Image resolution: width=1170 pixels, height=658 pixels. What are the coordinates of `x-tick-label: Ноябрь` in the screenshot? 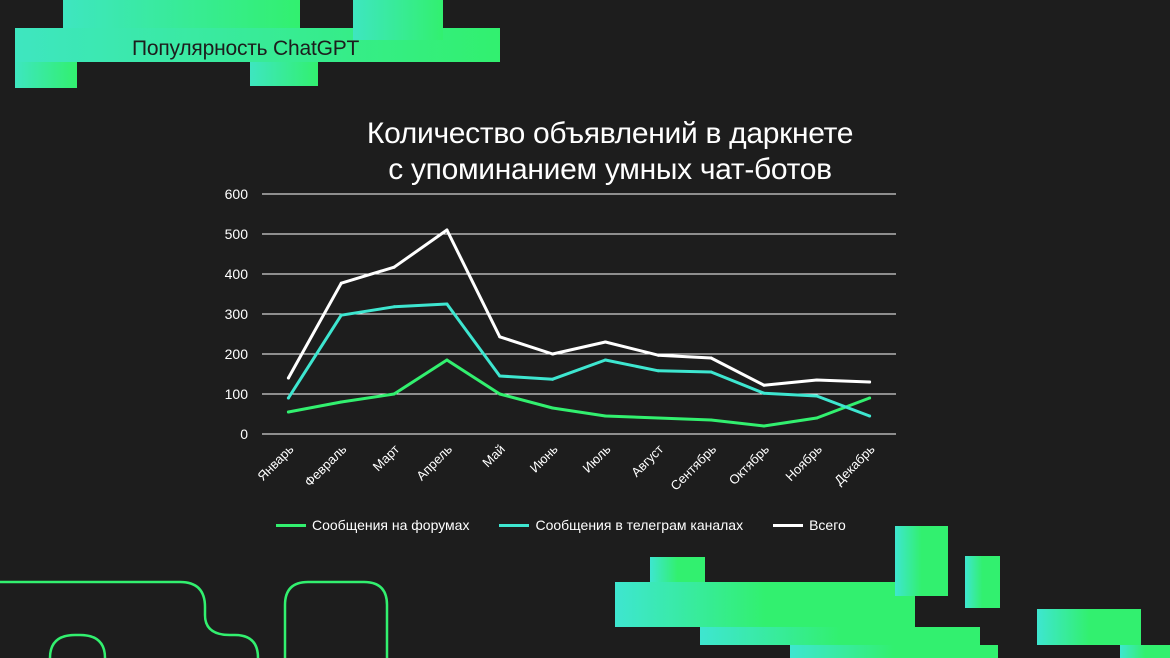 It's located at (803, 462).